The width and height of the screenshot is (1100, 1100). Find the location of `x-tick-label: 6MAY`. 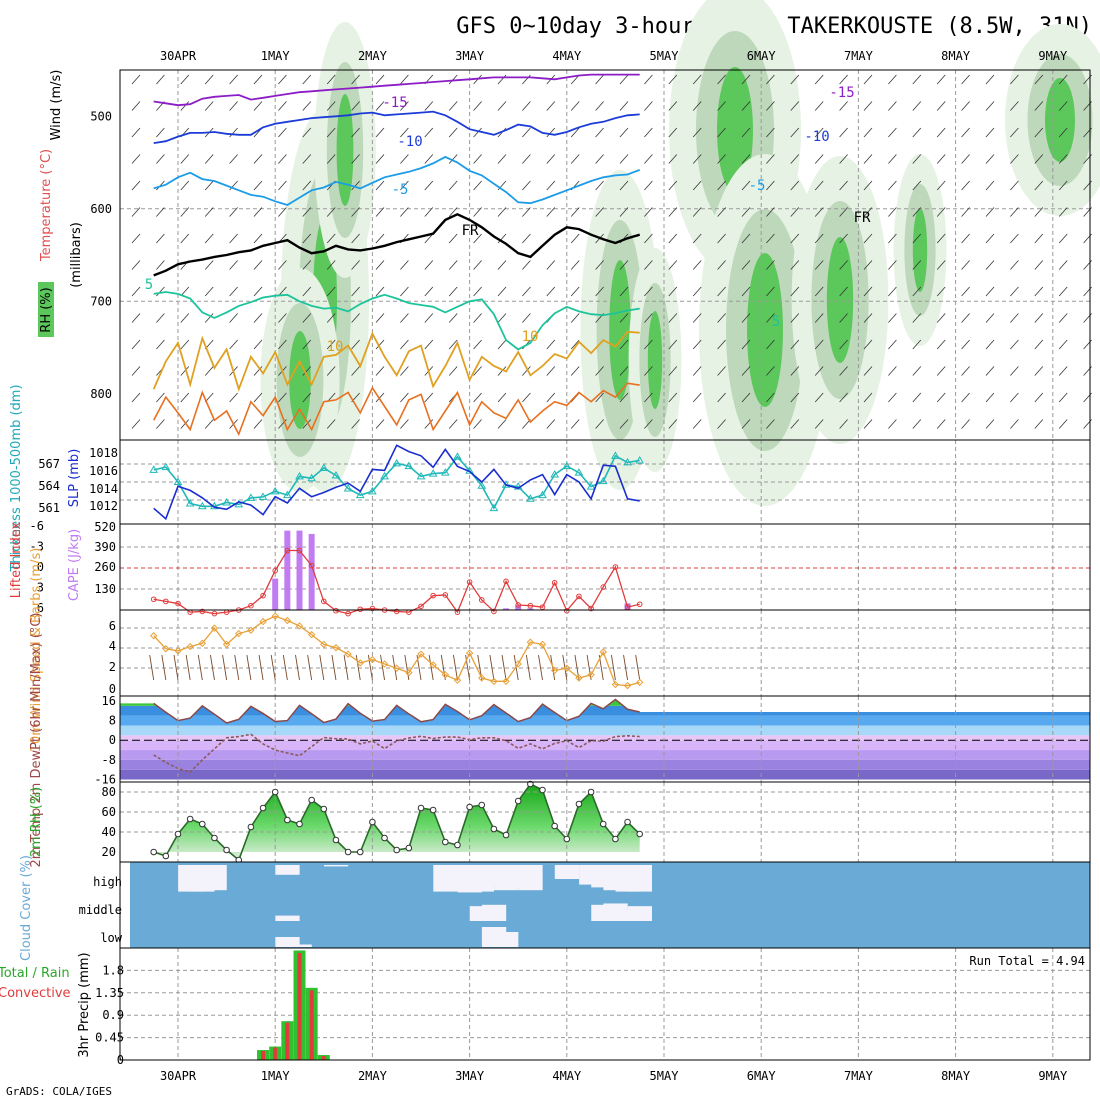

x-tick-label: 6MAY is located at coordinates (762, 56).